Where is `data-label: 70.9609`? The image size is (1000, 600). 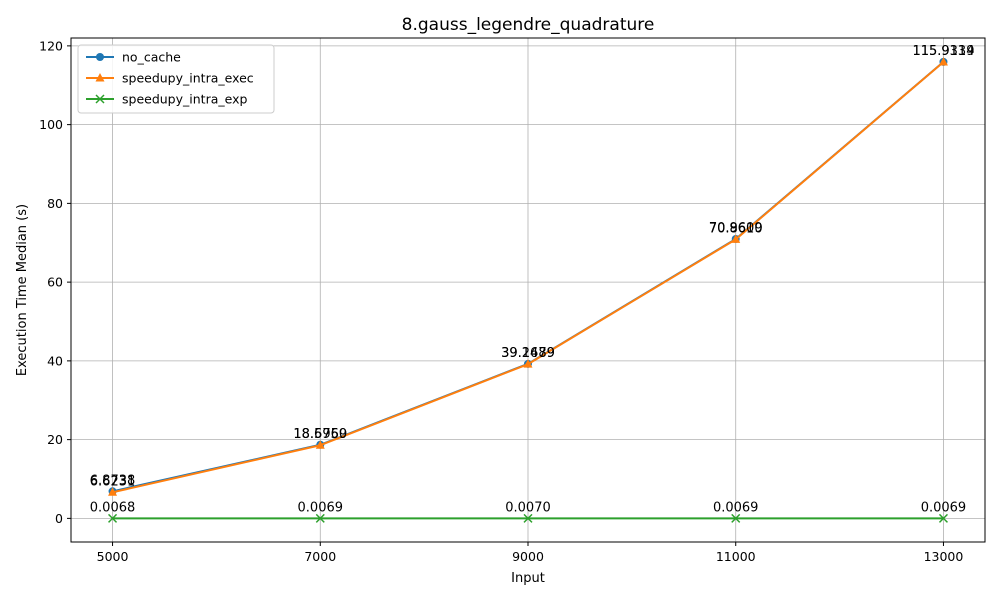
data-label: 70.9609 is located at coordinates (736, 228).